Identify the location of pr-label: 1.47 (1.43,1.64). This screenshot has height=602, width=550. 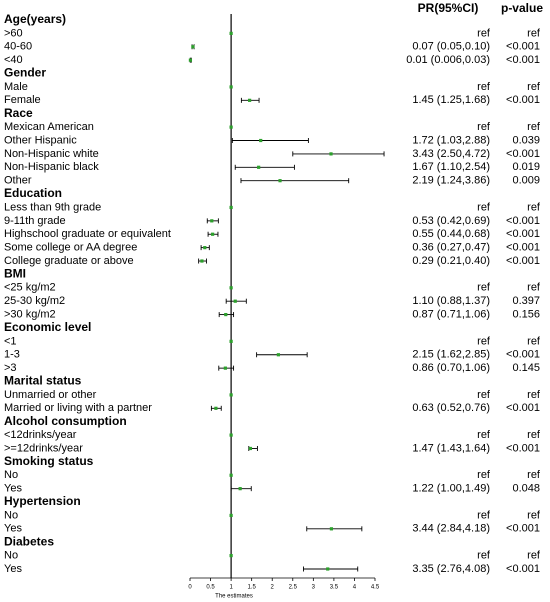
(451, 448).